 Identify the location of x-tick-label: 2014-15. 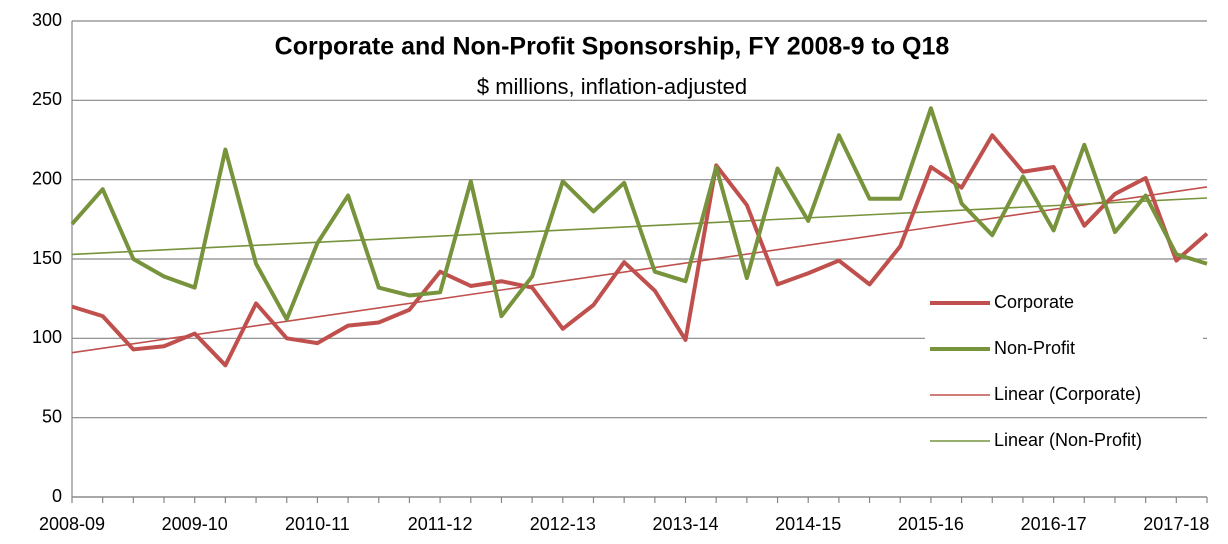
(808, 524).